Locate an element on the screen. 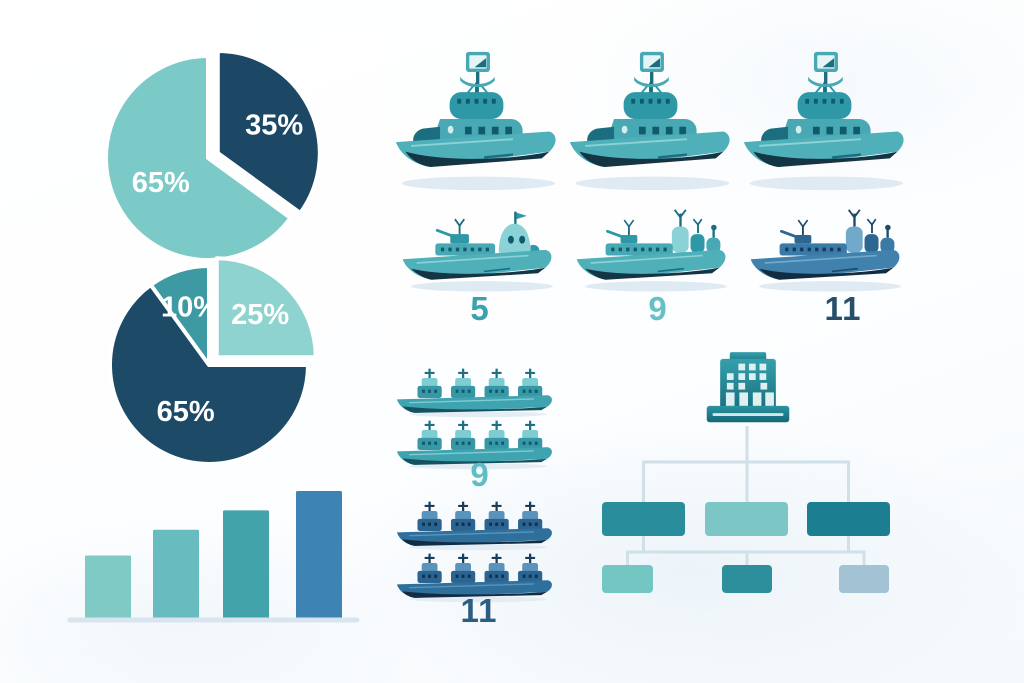 Image resolution: width=1024 pixels, height=683 pixels. bar-series is located at coordinates (213, 555).